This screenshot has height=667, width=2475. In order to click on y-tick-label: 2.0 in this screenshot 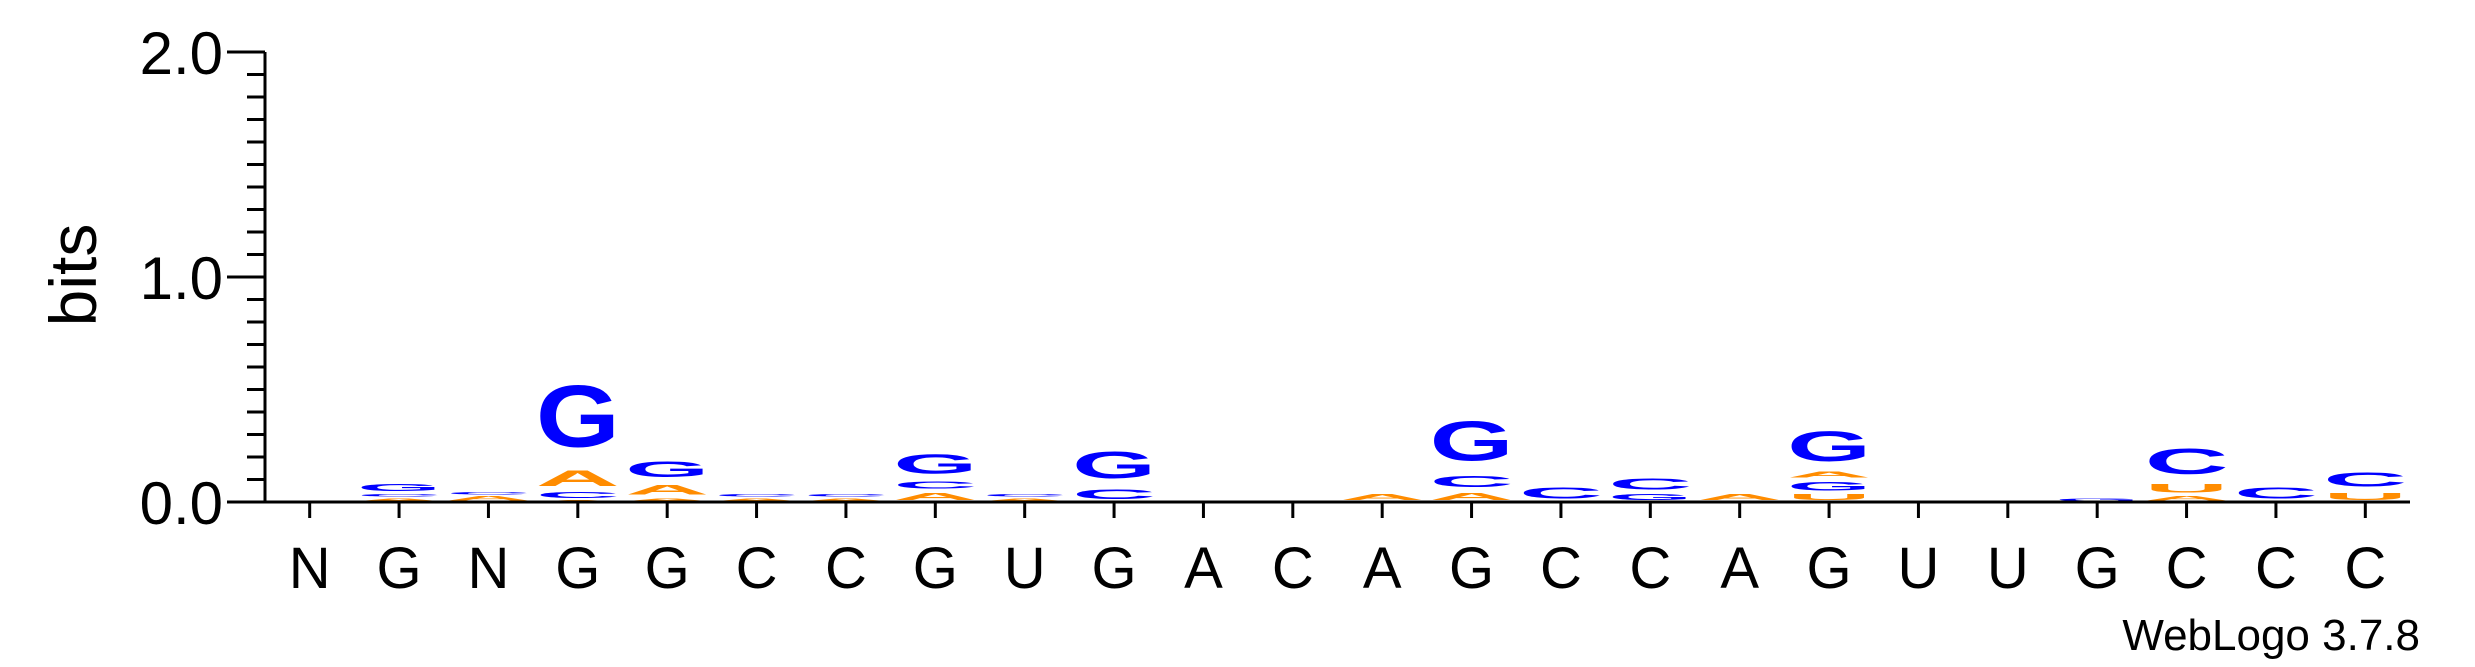, I will do `click(181, 53)`.